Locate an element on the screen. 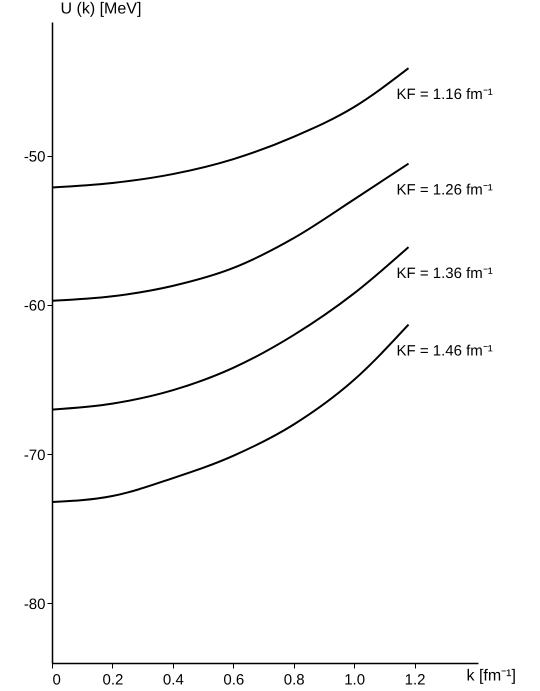  y-tick-label: -70 is located at coordinates (35, 455).